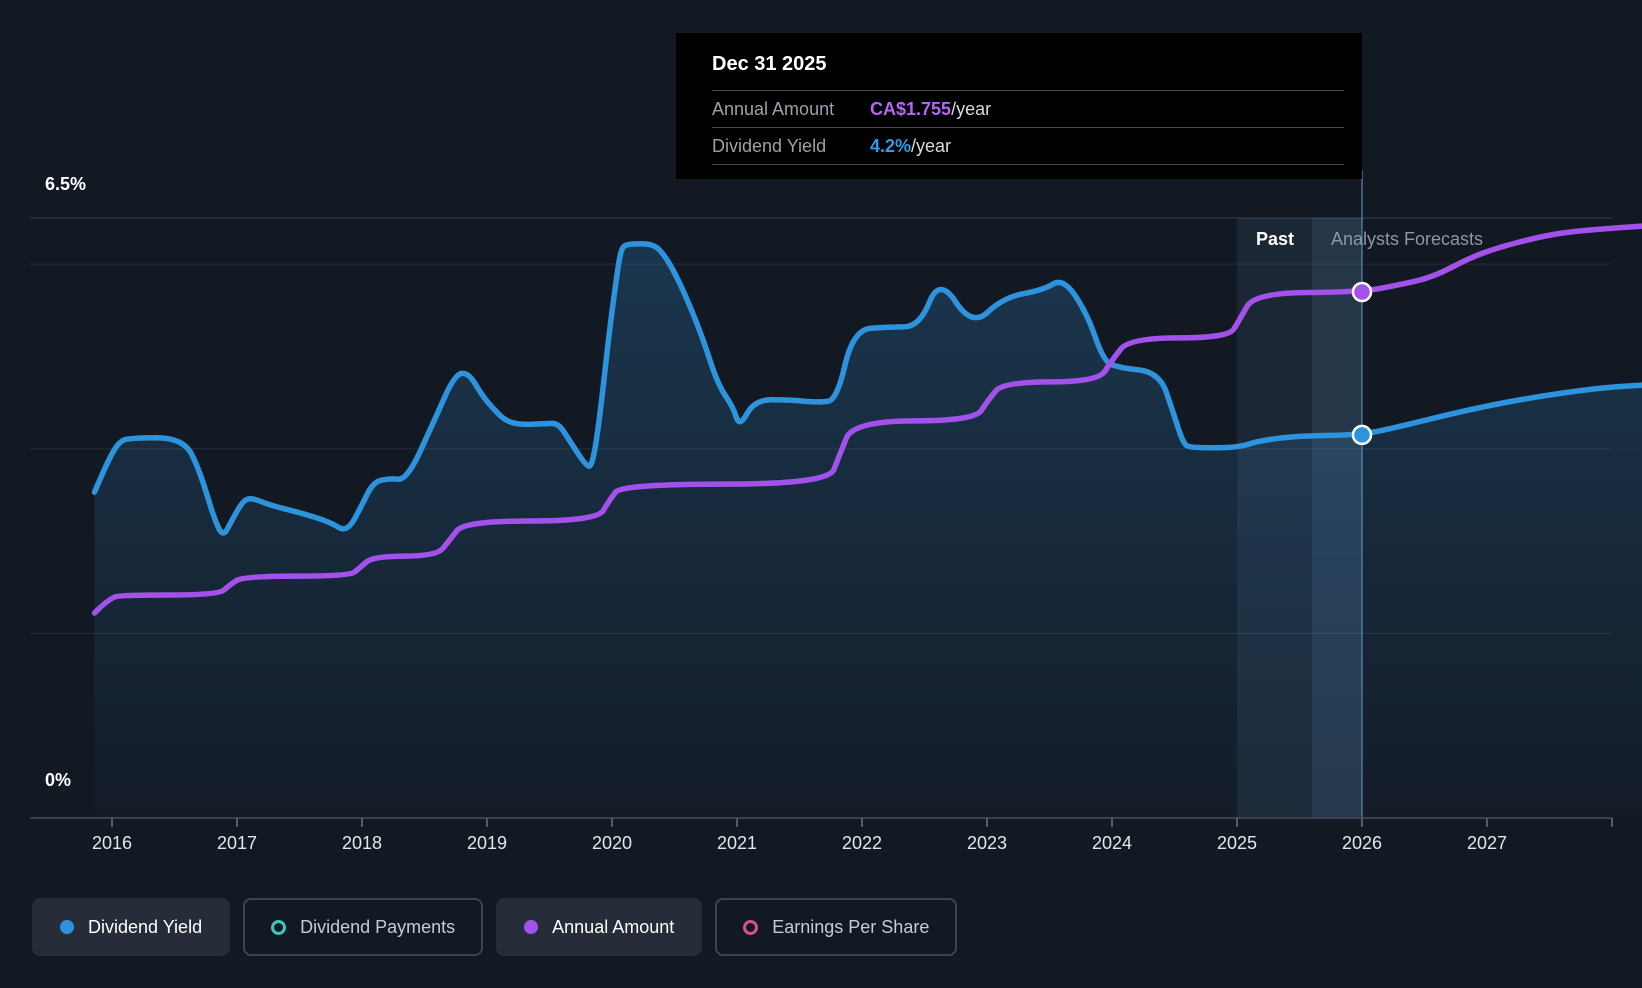  What do you see at coordinates (487, 843) in the screenshot?
I see `x-axis-label: 2019` at bounding box center [487, 843].